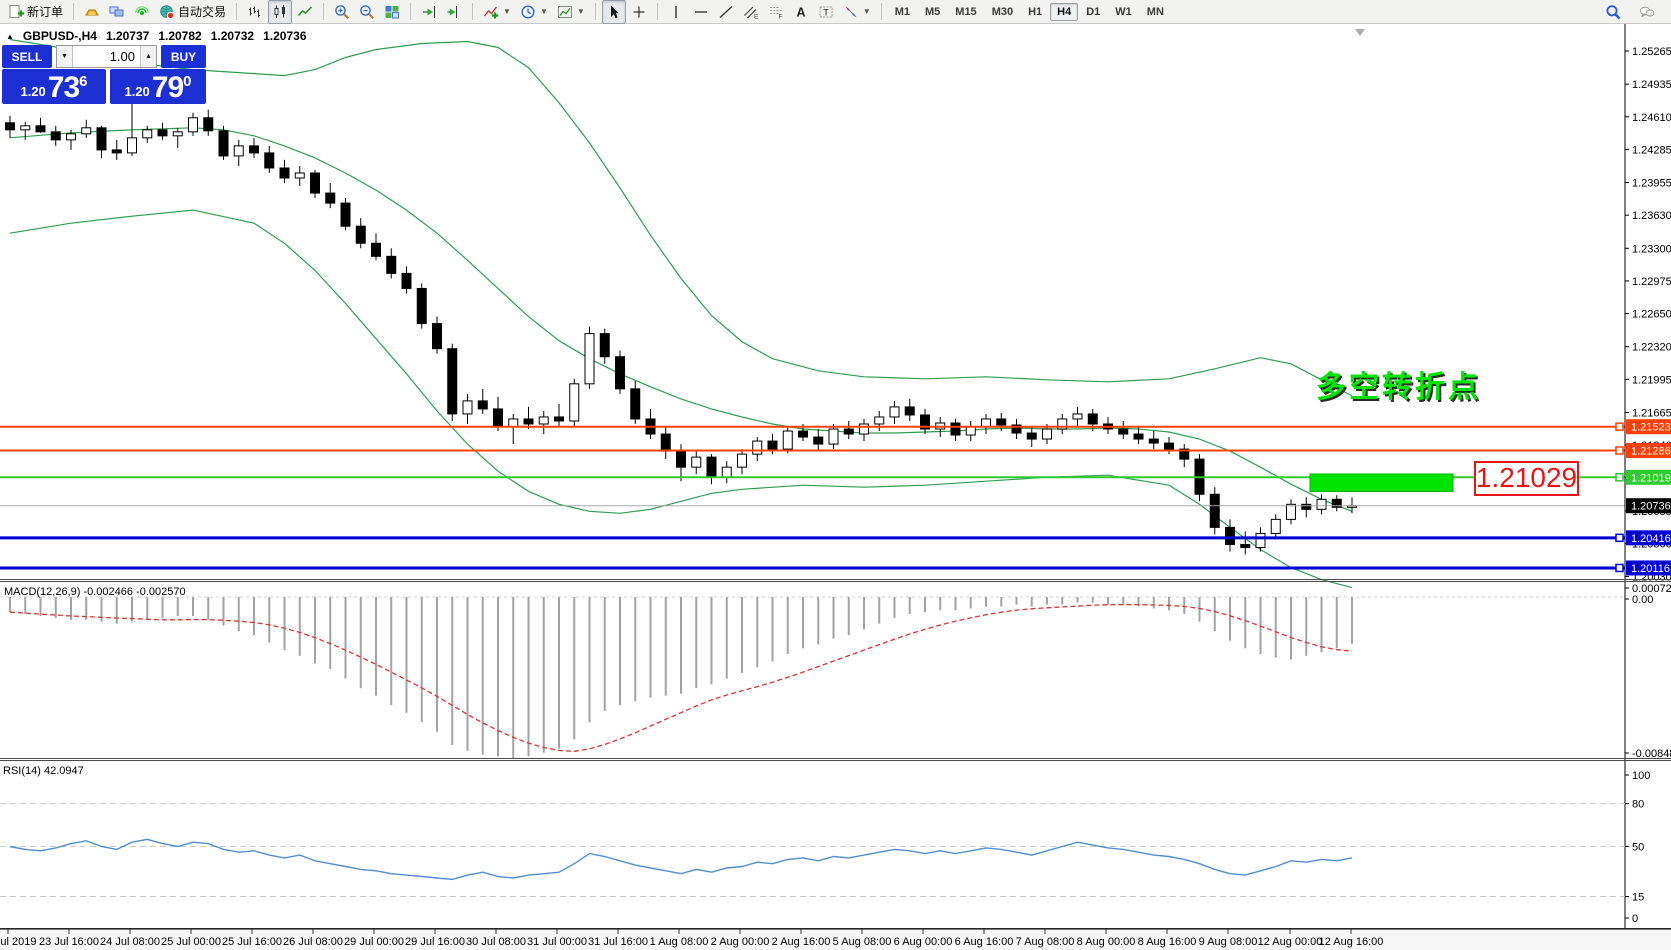 Image resolution: width=1671 pixels, height=950 pixels. What do you see at coordinates (65, 56) in the screenshot?
I see `volume-decrease-button: ▼` at bounding box center [65, 56].